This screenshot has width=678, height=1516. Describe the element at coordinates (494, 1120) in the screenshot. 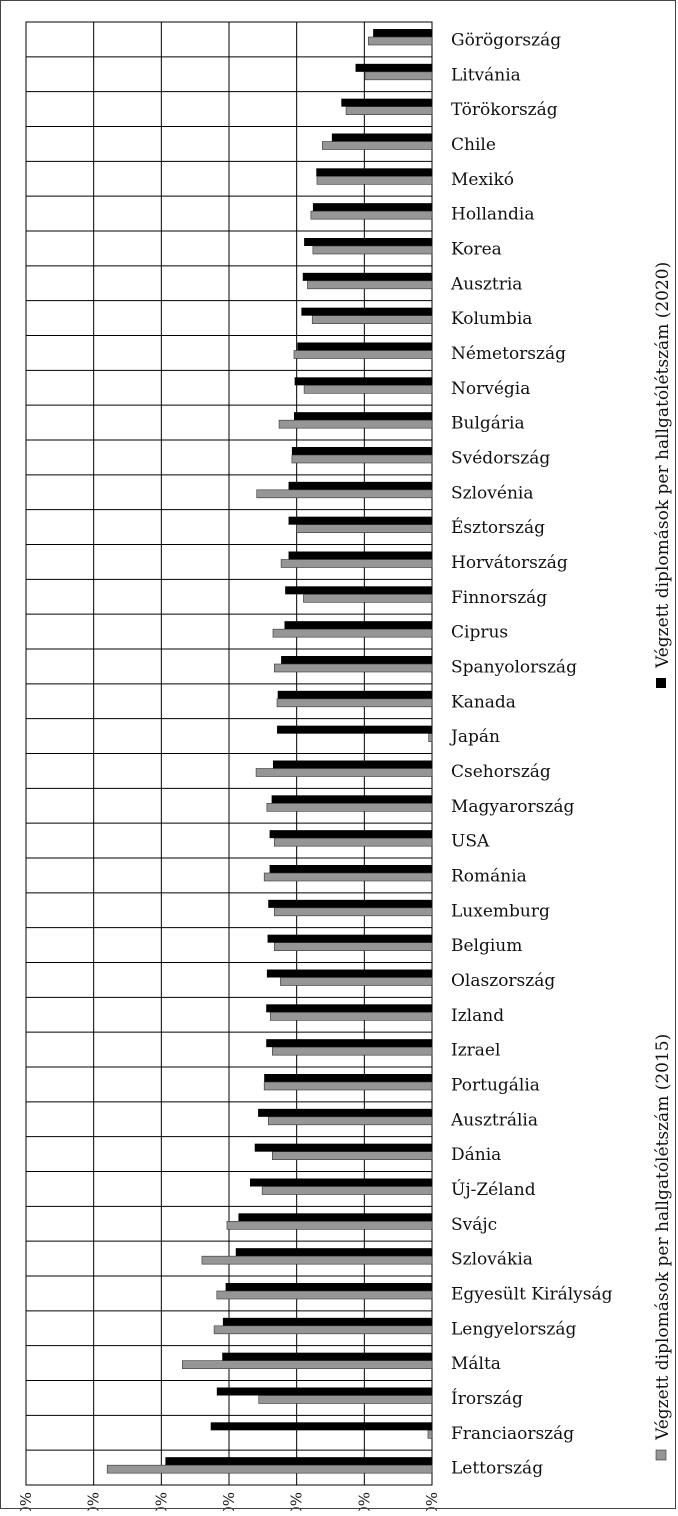

I see `category-label: Ausztrália` at that location.